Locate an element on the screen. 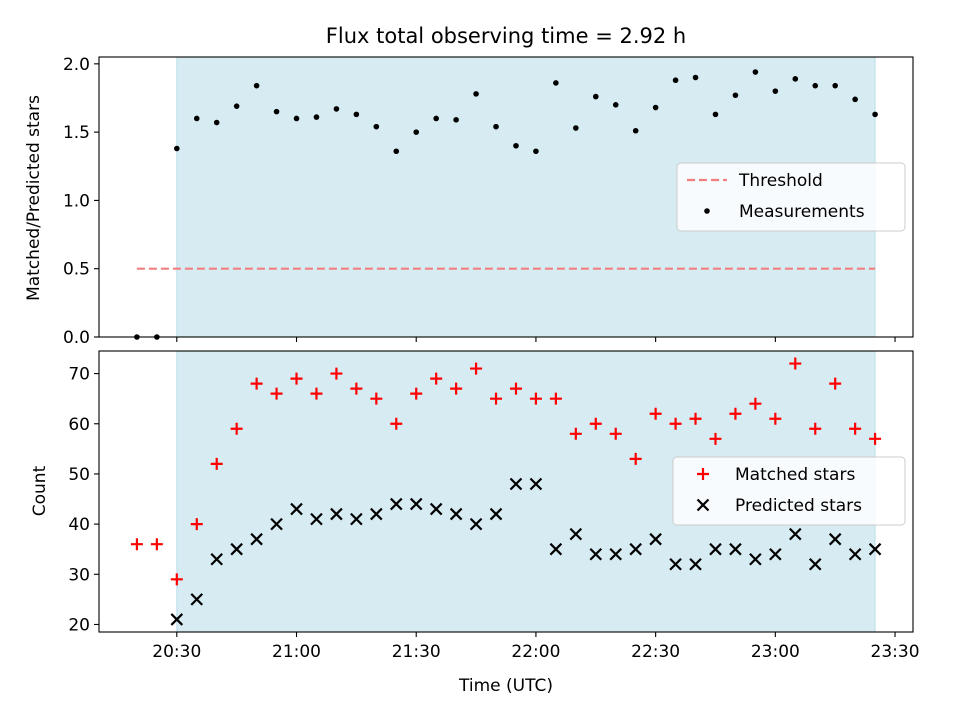 The height and width of the screenshot is (724, 960). legend-label: Threshold is located at coordinates (780, 181).